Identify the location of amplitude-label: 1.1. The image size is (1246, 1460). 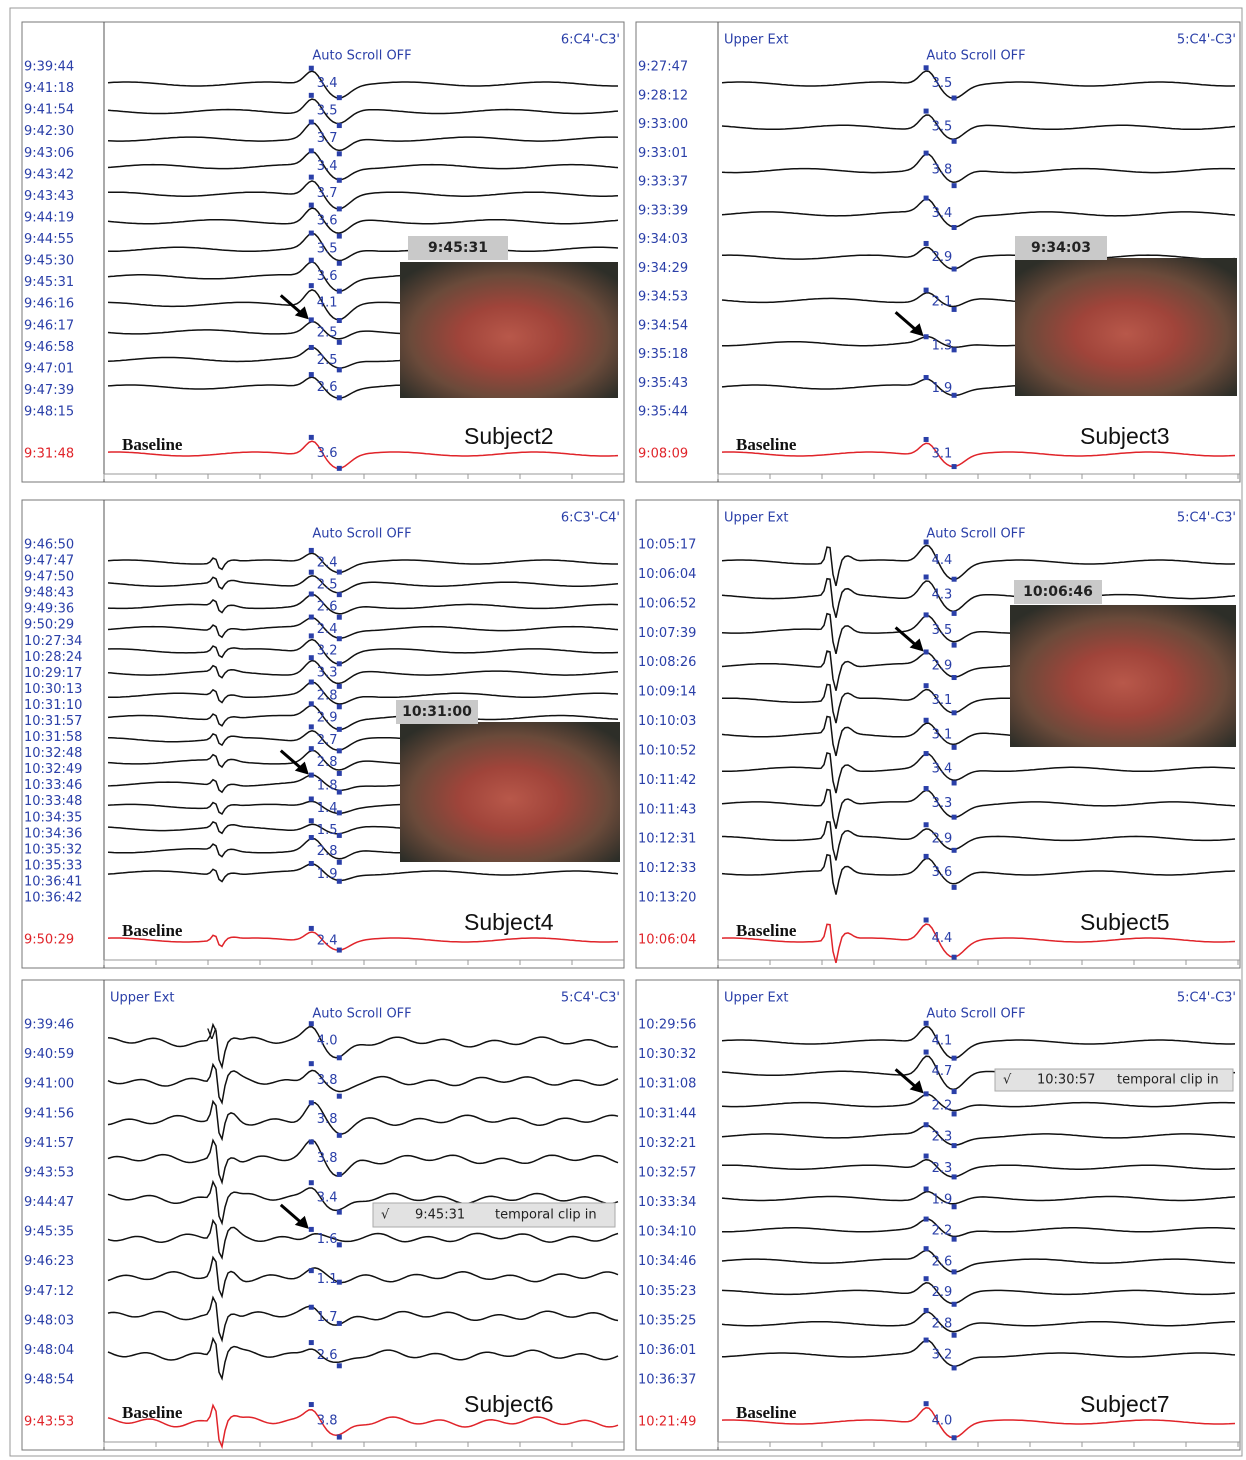
(327, 1279).